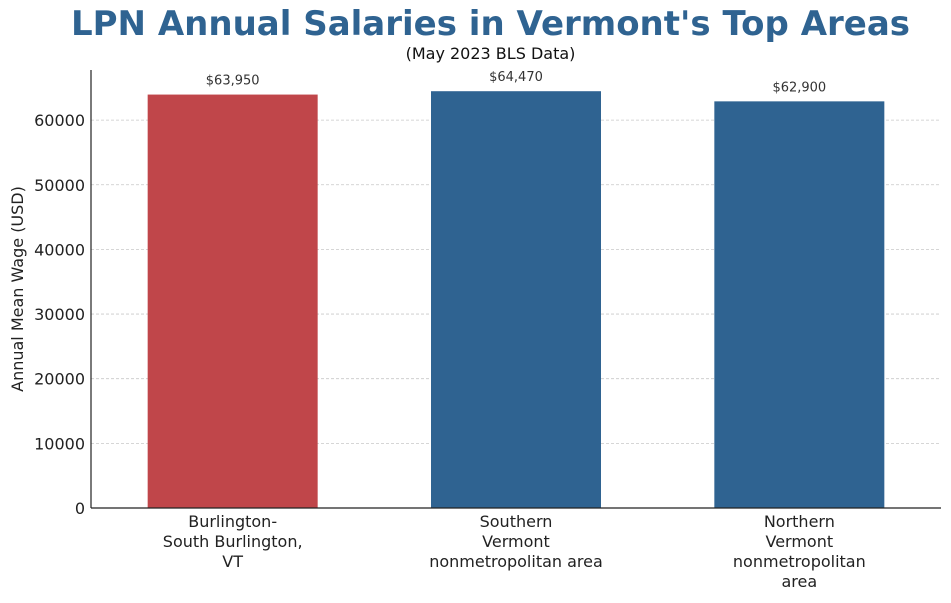  Describe the element at coordinates (799, 561) in the screenshot. I see `x-tick-label: nonmetropolitan` at that location.